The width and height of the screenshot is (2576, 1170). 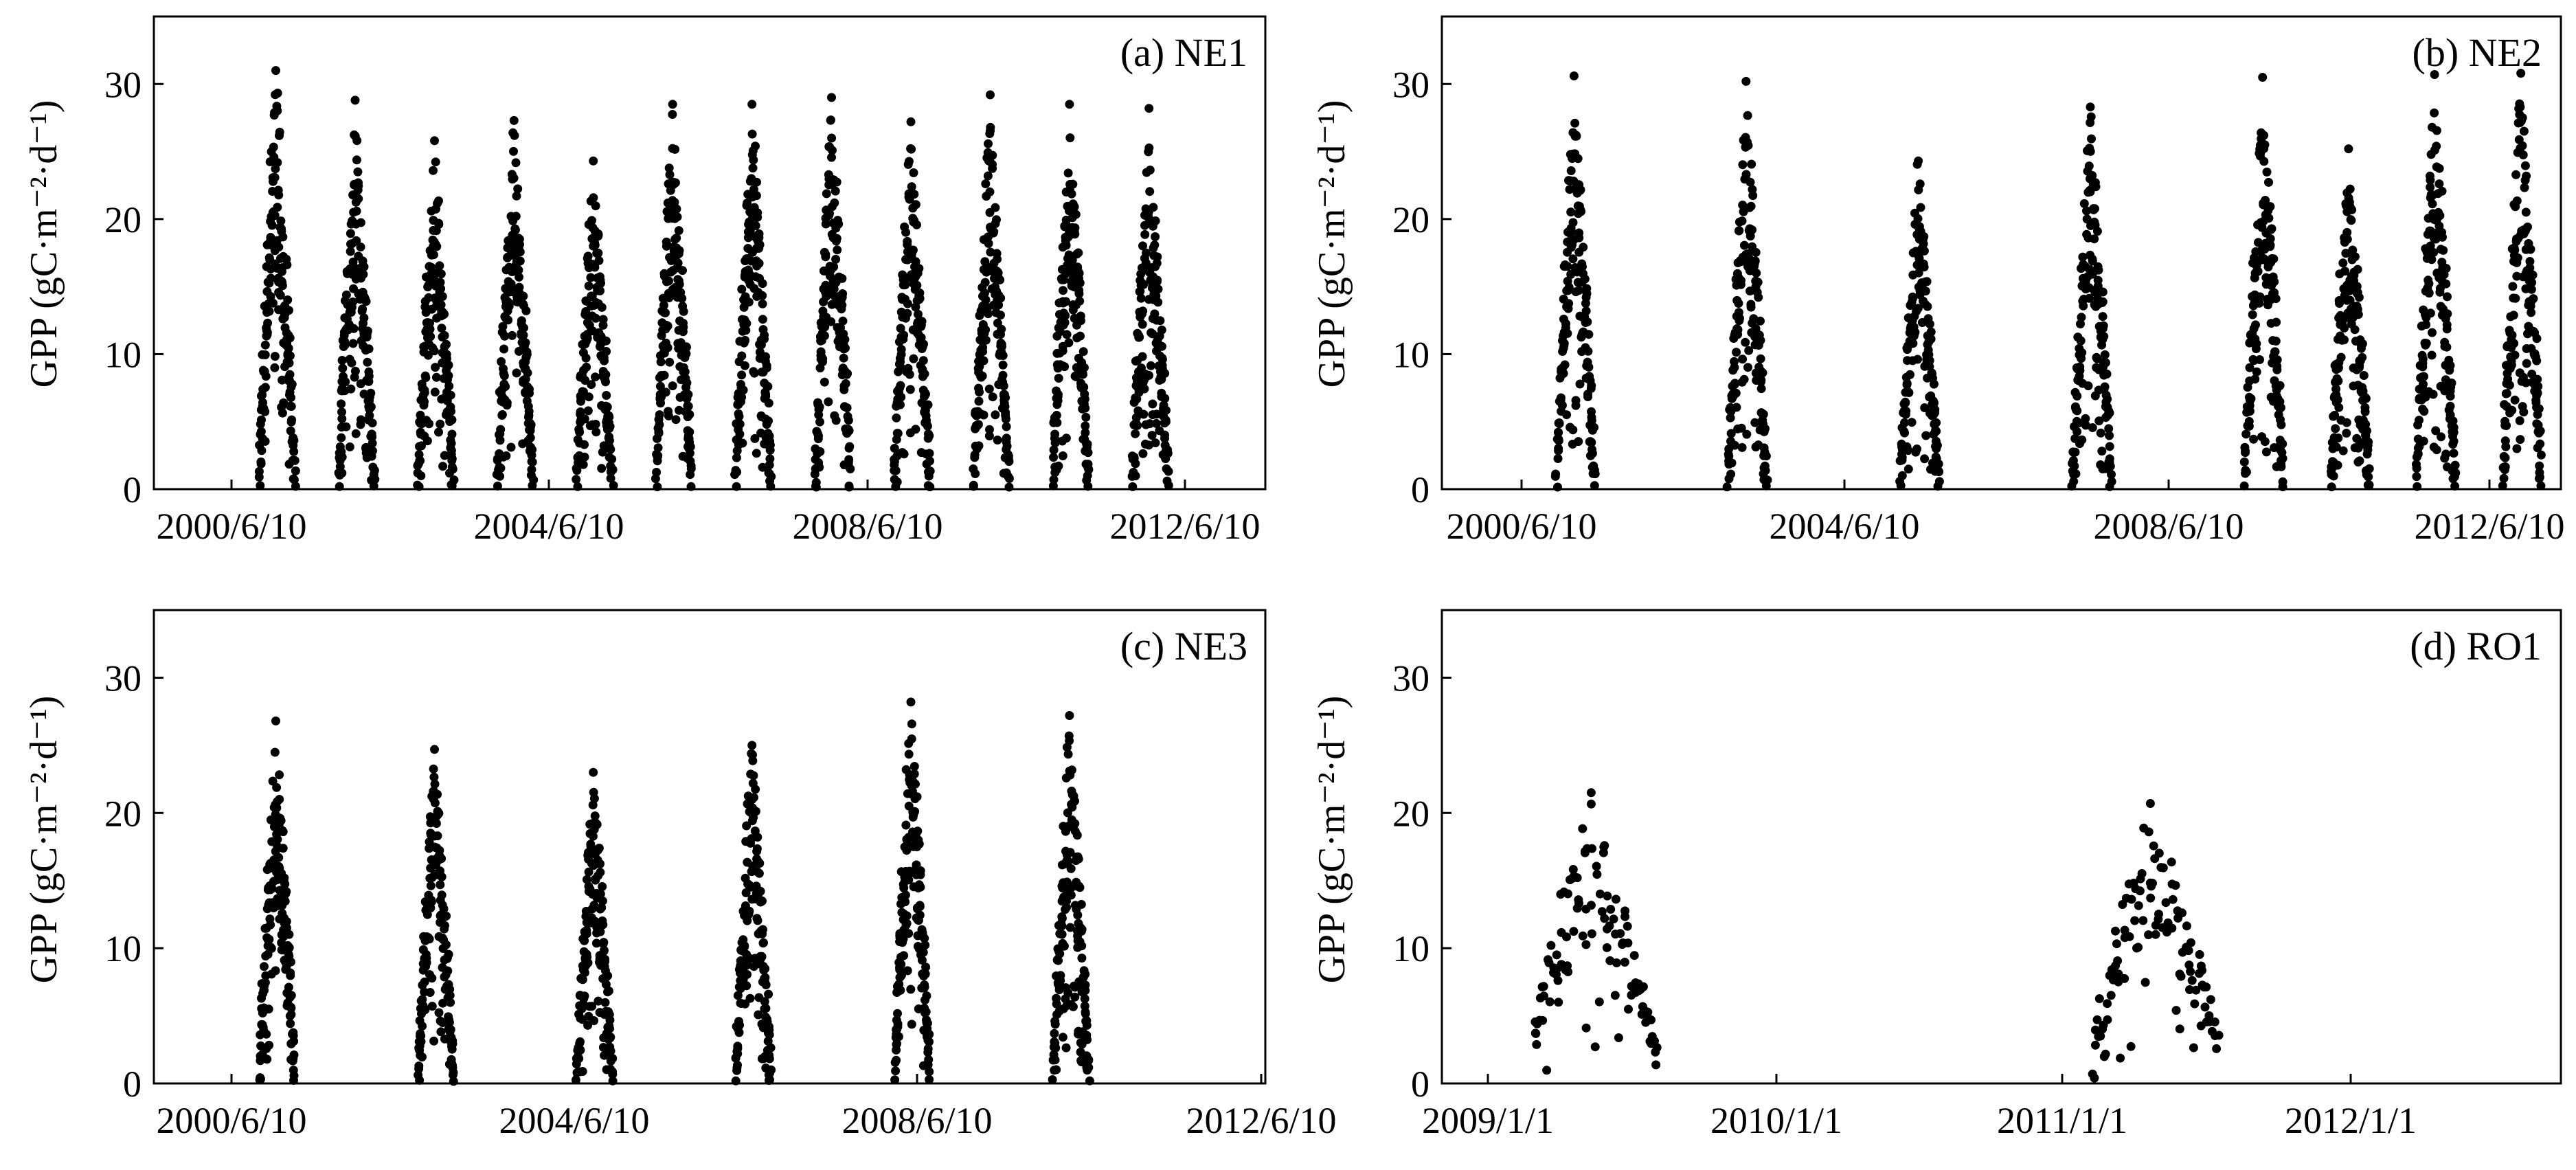 I want to click on y-tick-label: 20, so click(x=1411, y=219).